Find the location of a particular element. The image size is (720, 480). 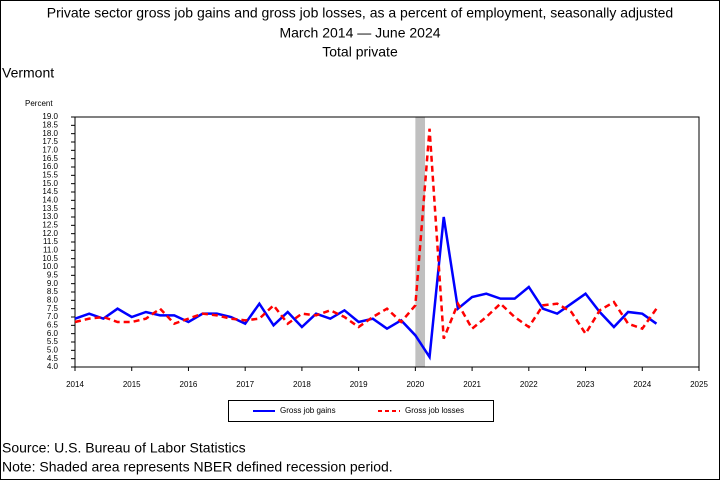

y-tick-label: 6.0 is located at coordinates (53, 333).